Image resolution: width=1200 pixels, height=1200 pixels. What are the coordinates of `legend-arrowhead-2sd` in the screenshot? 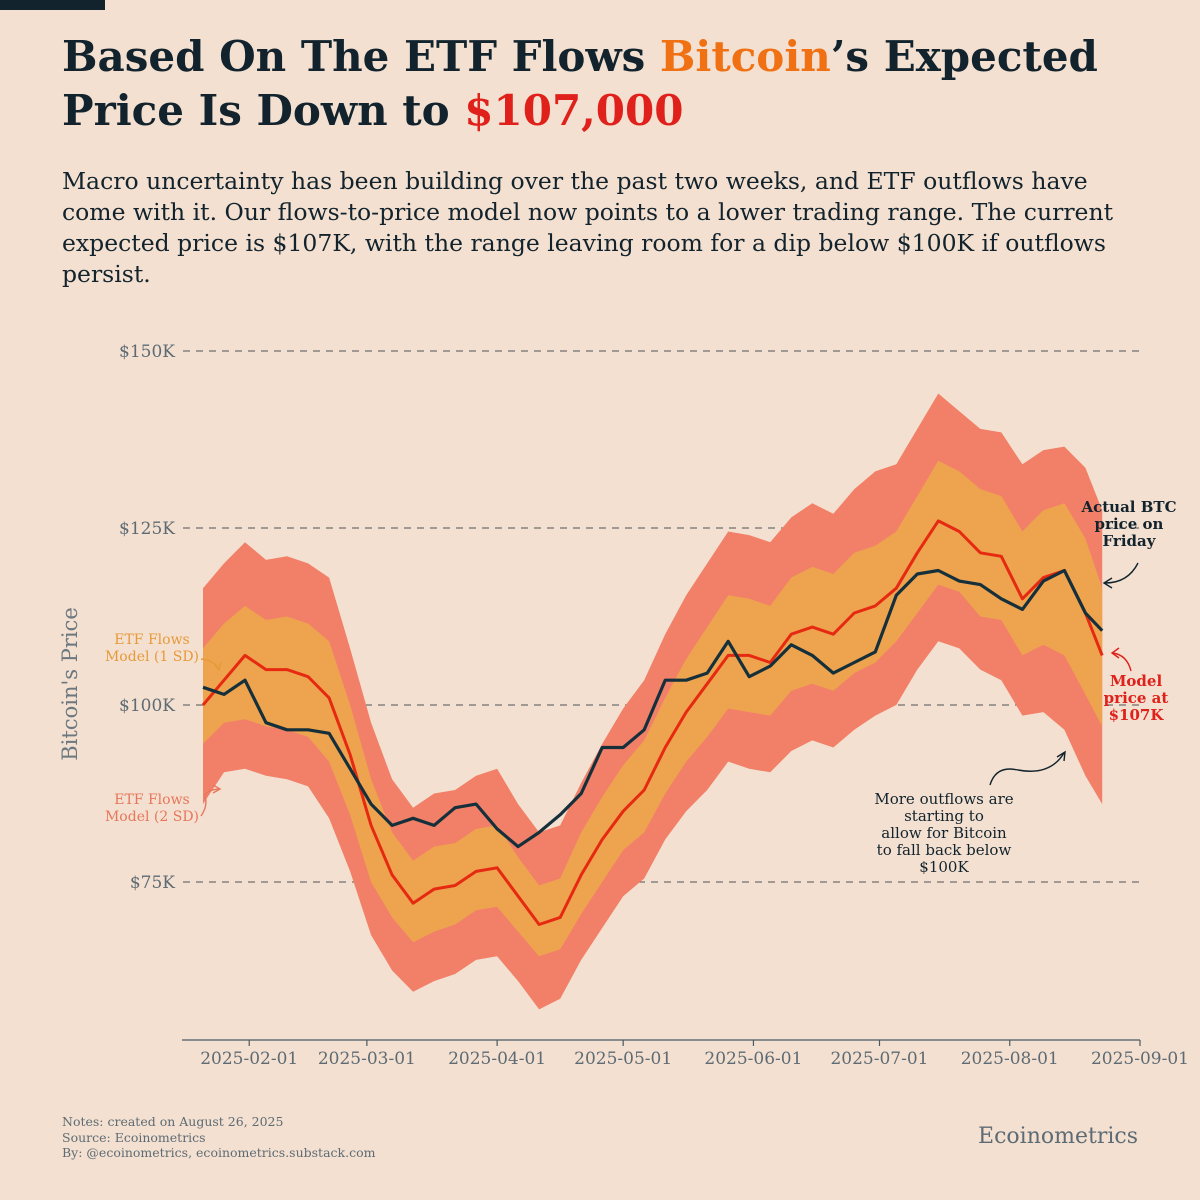 It's located at (217, 789).